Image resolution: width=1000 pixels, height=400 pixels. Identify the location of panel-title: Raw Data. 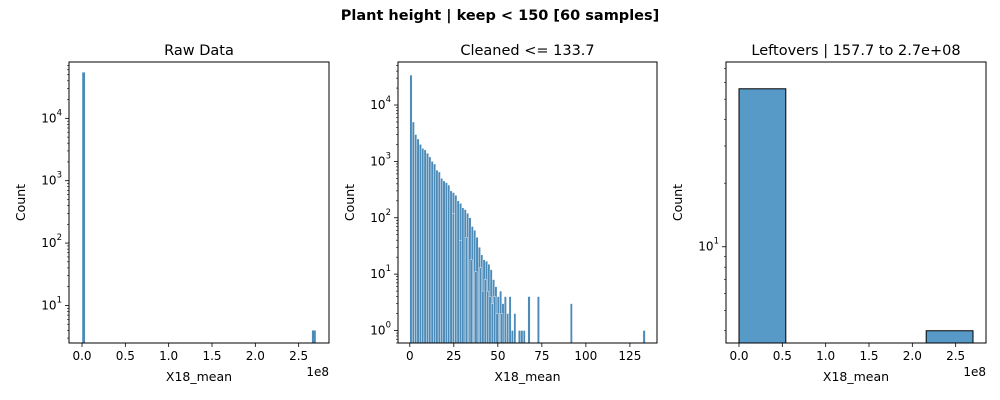
(199, 51).